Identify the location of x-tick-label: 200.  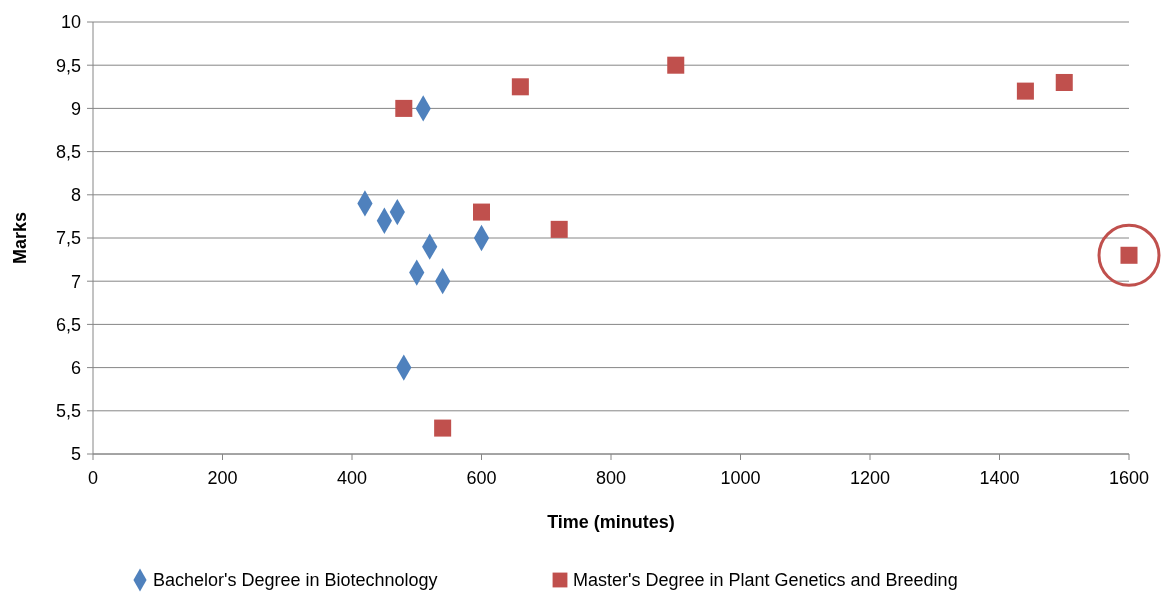
(222, 478).